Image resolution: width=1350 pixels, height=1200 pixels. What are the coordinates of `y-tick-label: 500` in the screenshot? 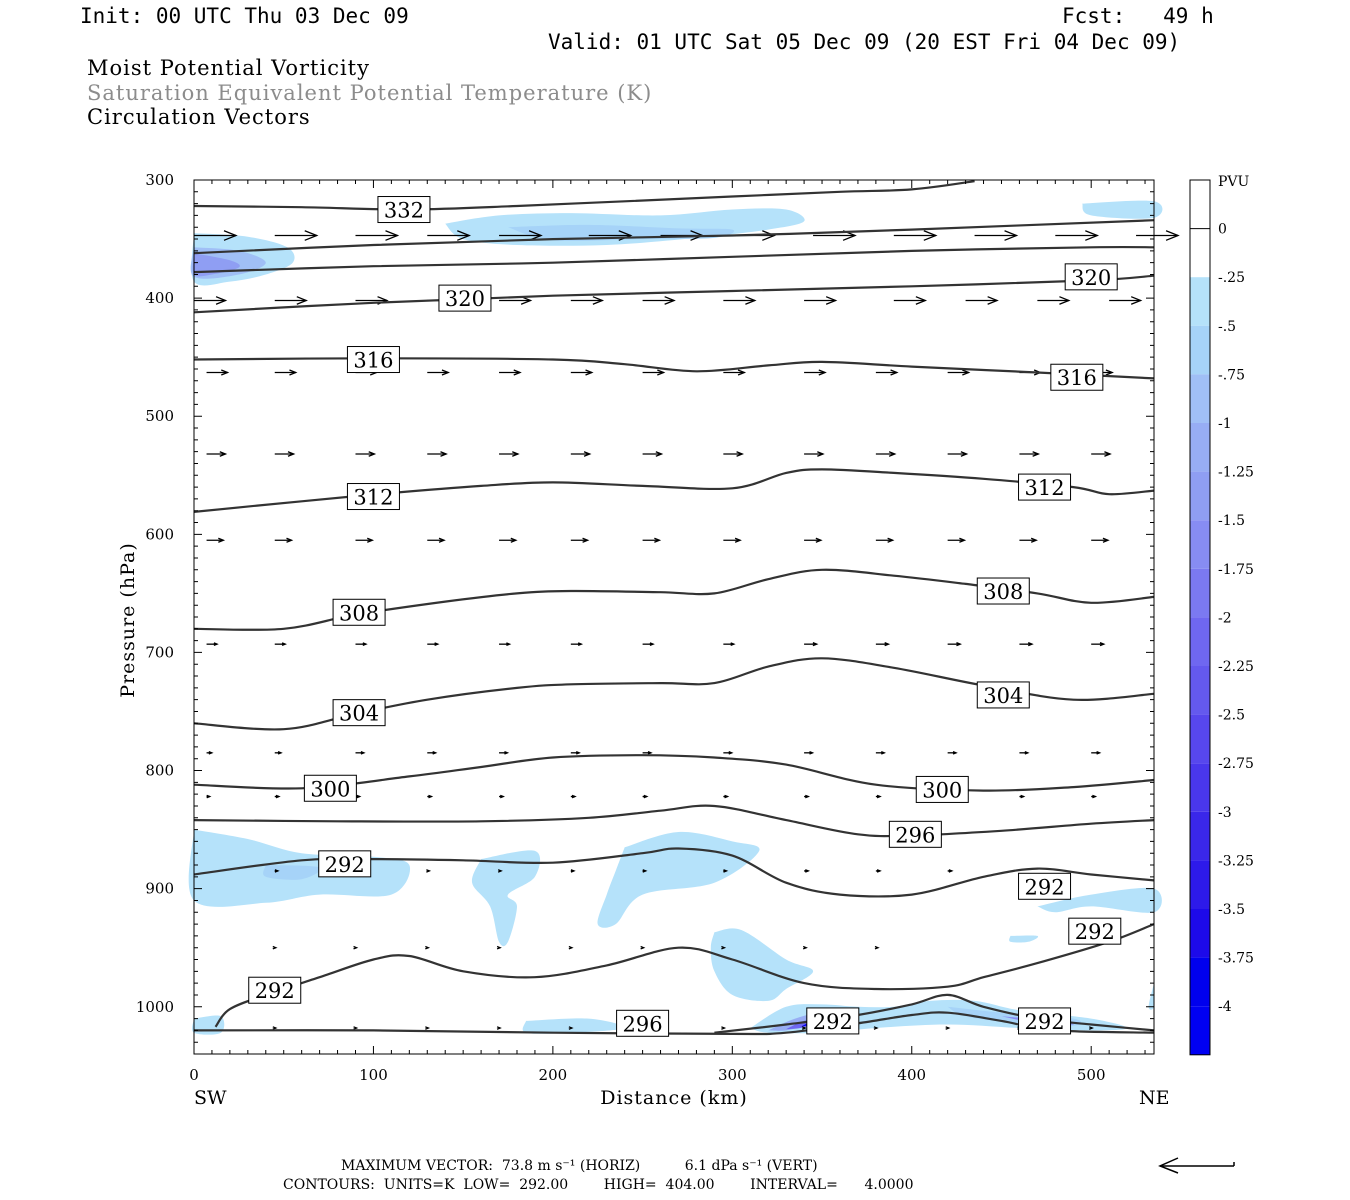 It's located at (159, 416).